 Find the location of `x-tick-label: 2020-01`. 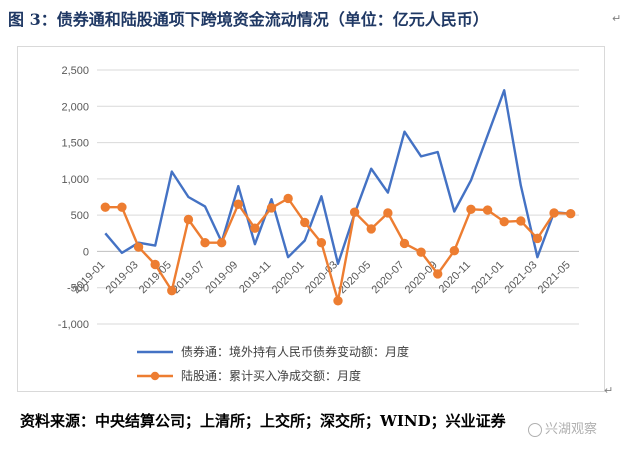

x-tick-label: 2020-01 is located at coordinates (288, 277).